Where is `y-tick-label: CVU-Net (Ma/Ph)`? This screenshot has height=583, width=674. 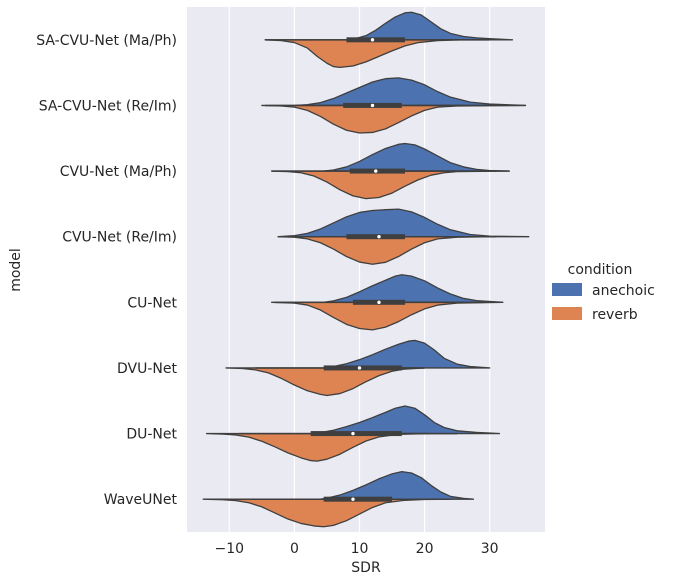
y-tick-label: CVU-Net (Ma/Ph) is located at coordinates (118, 172).